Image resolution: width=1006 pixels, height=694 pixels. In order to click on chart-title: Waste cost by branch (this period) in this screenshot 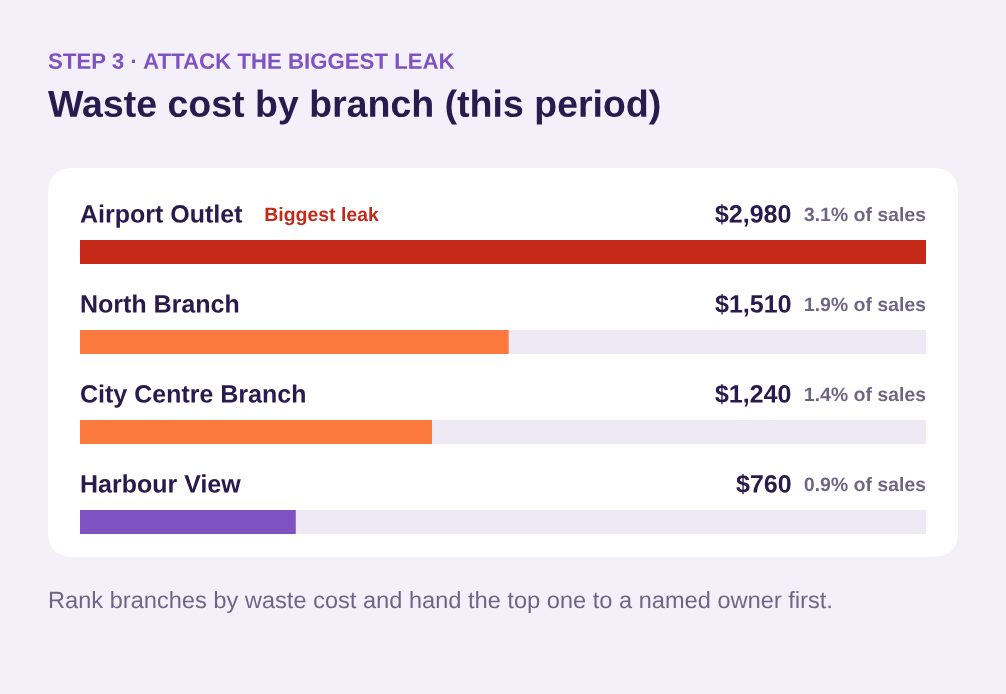, I will do `click(354, 107)`.